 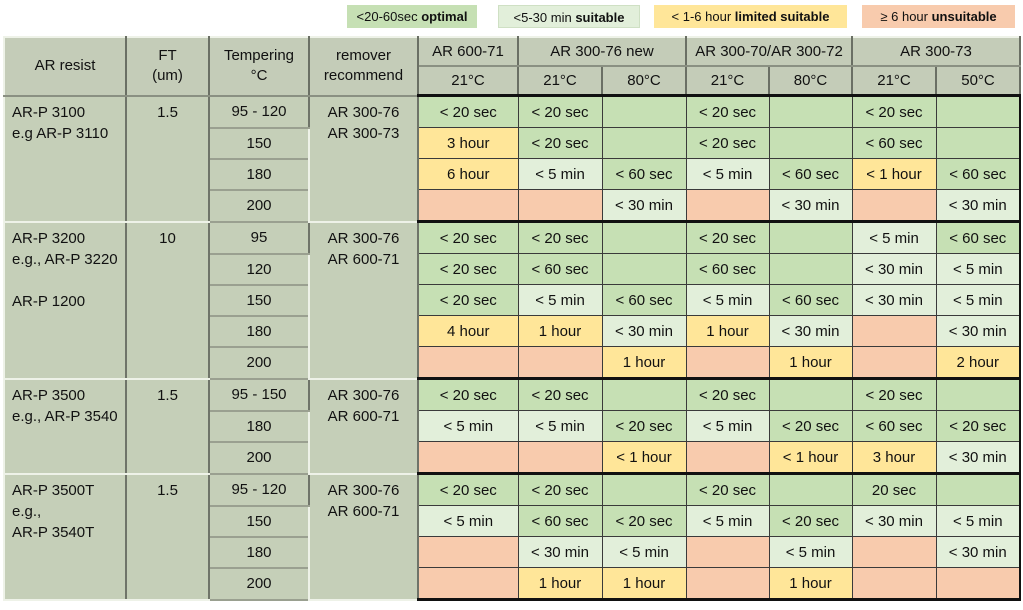 I want to click on resist-name: AR-P 1200, so click(x=49, y=301).